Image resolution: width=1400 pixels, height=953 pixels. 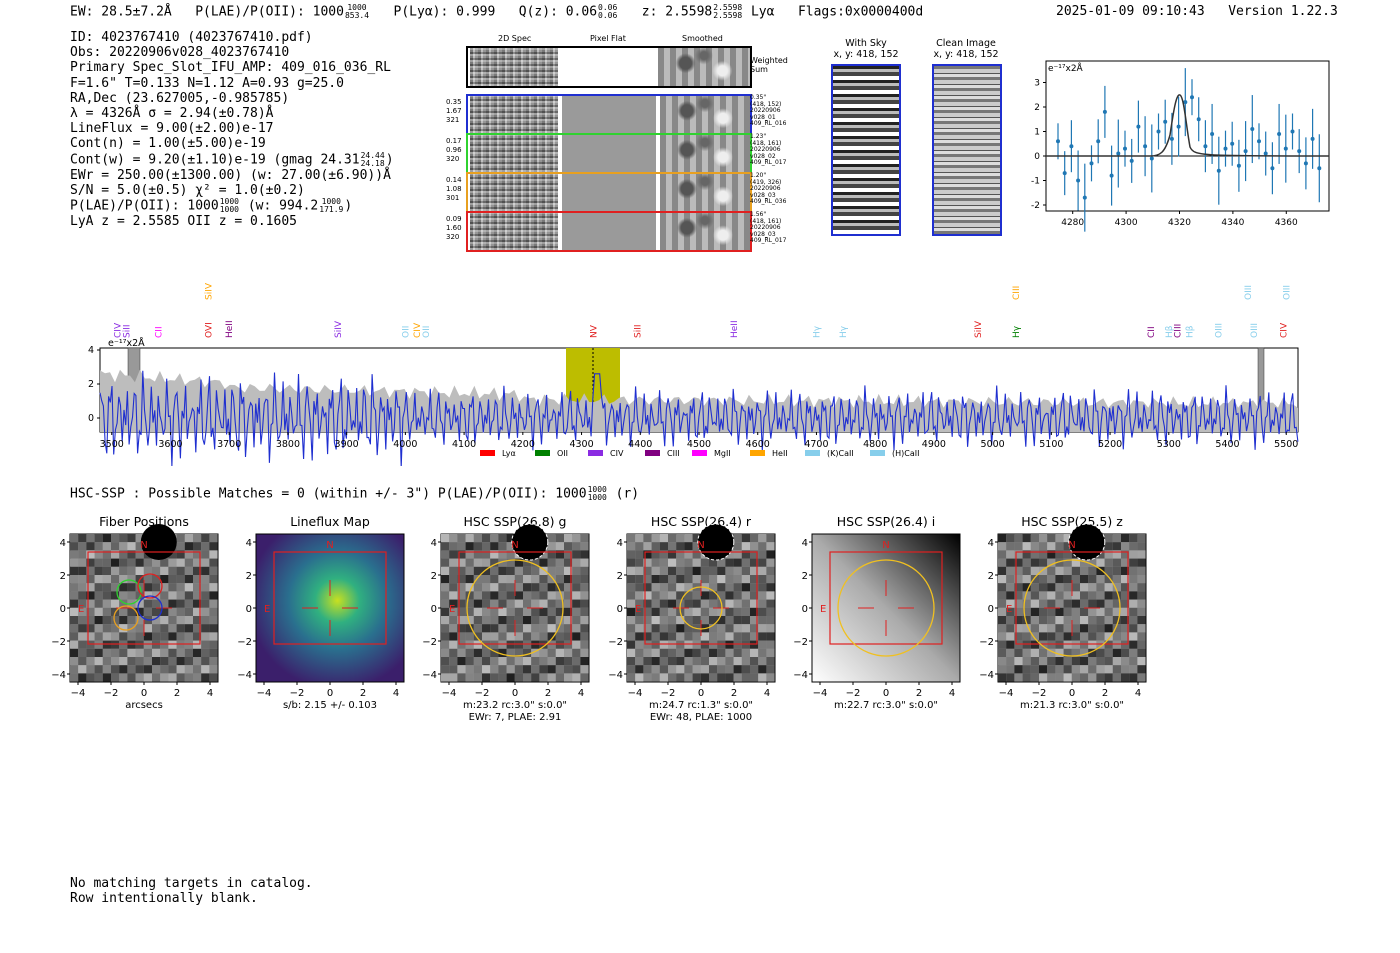 I want to click on hsc-x-tick: −2, so click(x=297, y=693).